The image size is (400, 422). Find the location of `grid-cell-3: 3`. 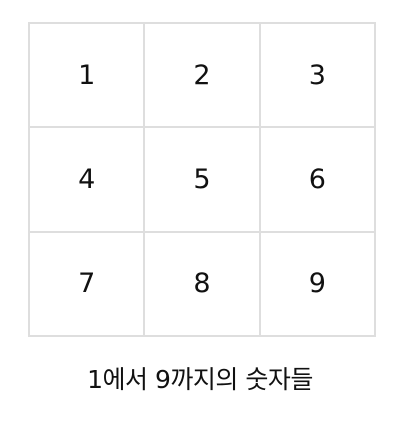

grid-cell-3: 3 is located at coordinates (318, 76).